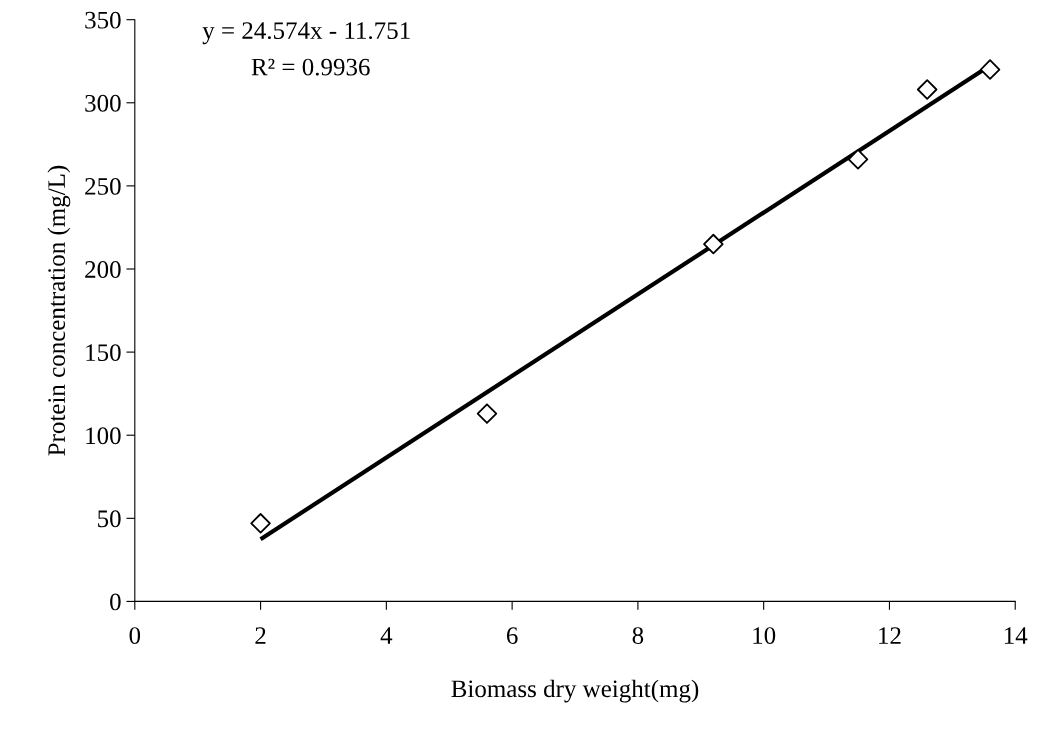 The height and width of the screenshot is (729, 1037). What do you see at coordinates (764, 636) in the screenshot?
I see `x-tick-label: 10` at bounding box center [764, 636].